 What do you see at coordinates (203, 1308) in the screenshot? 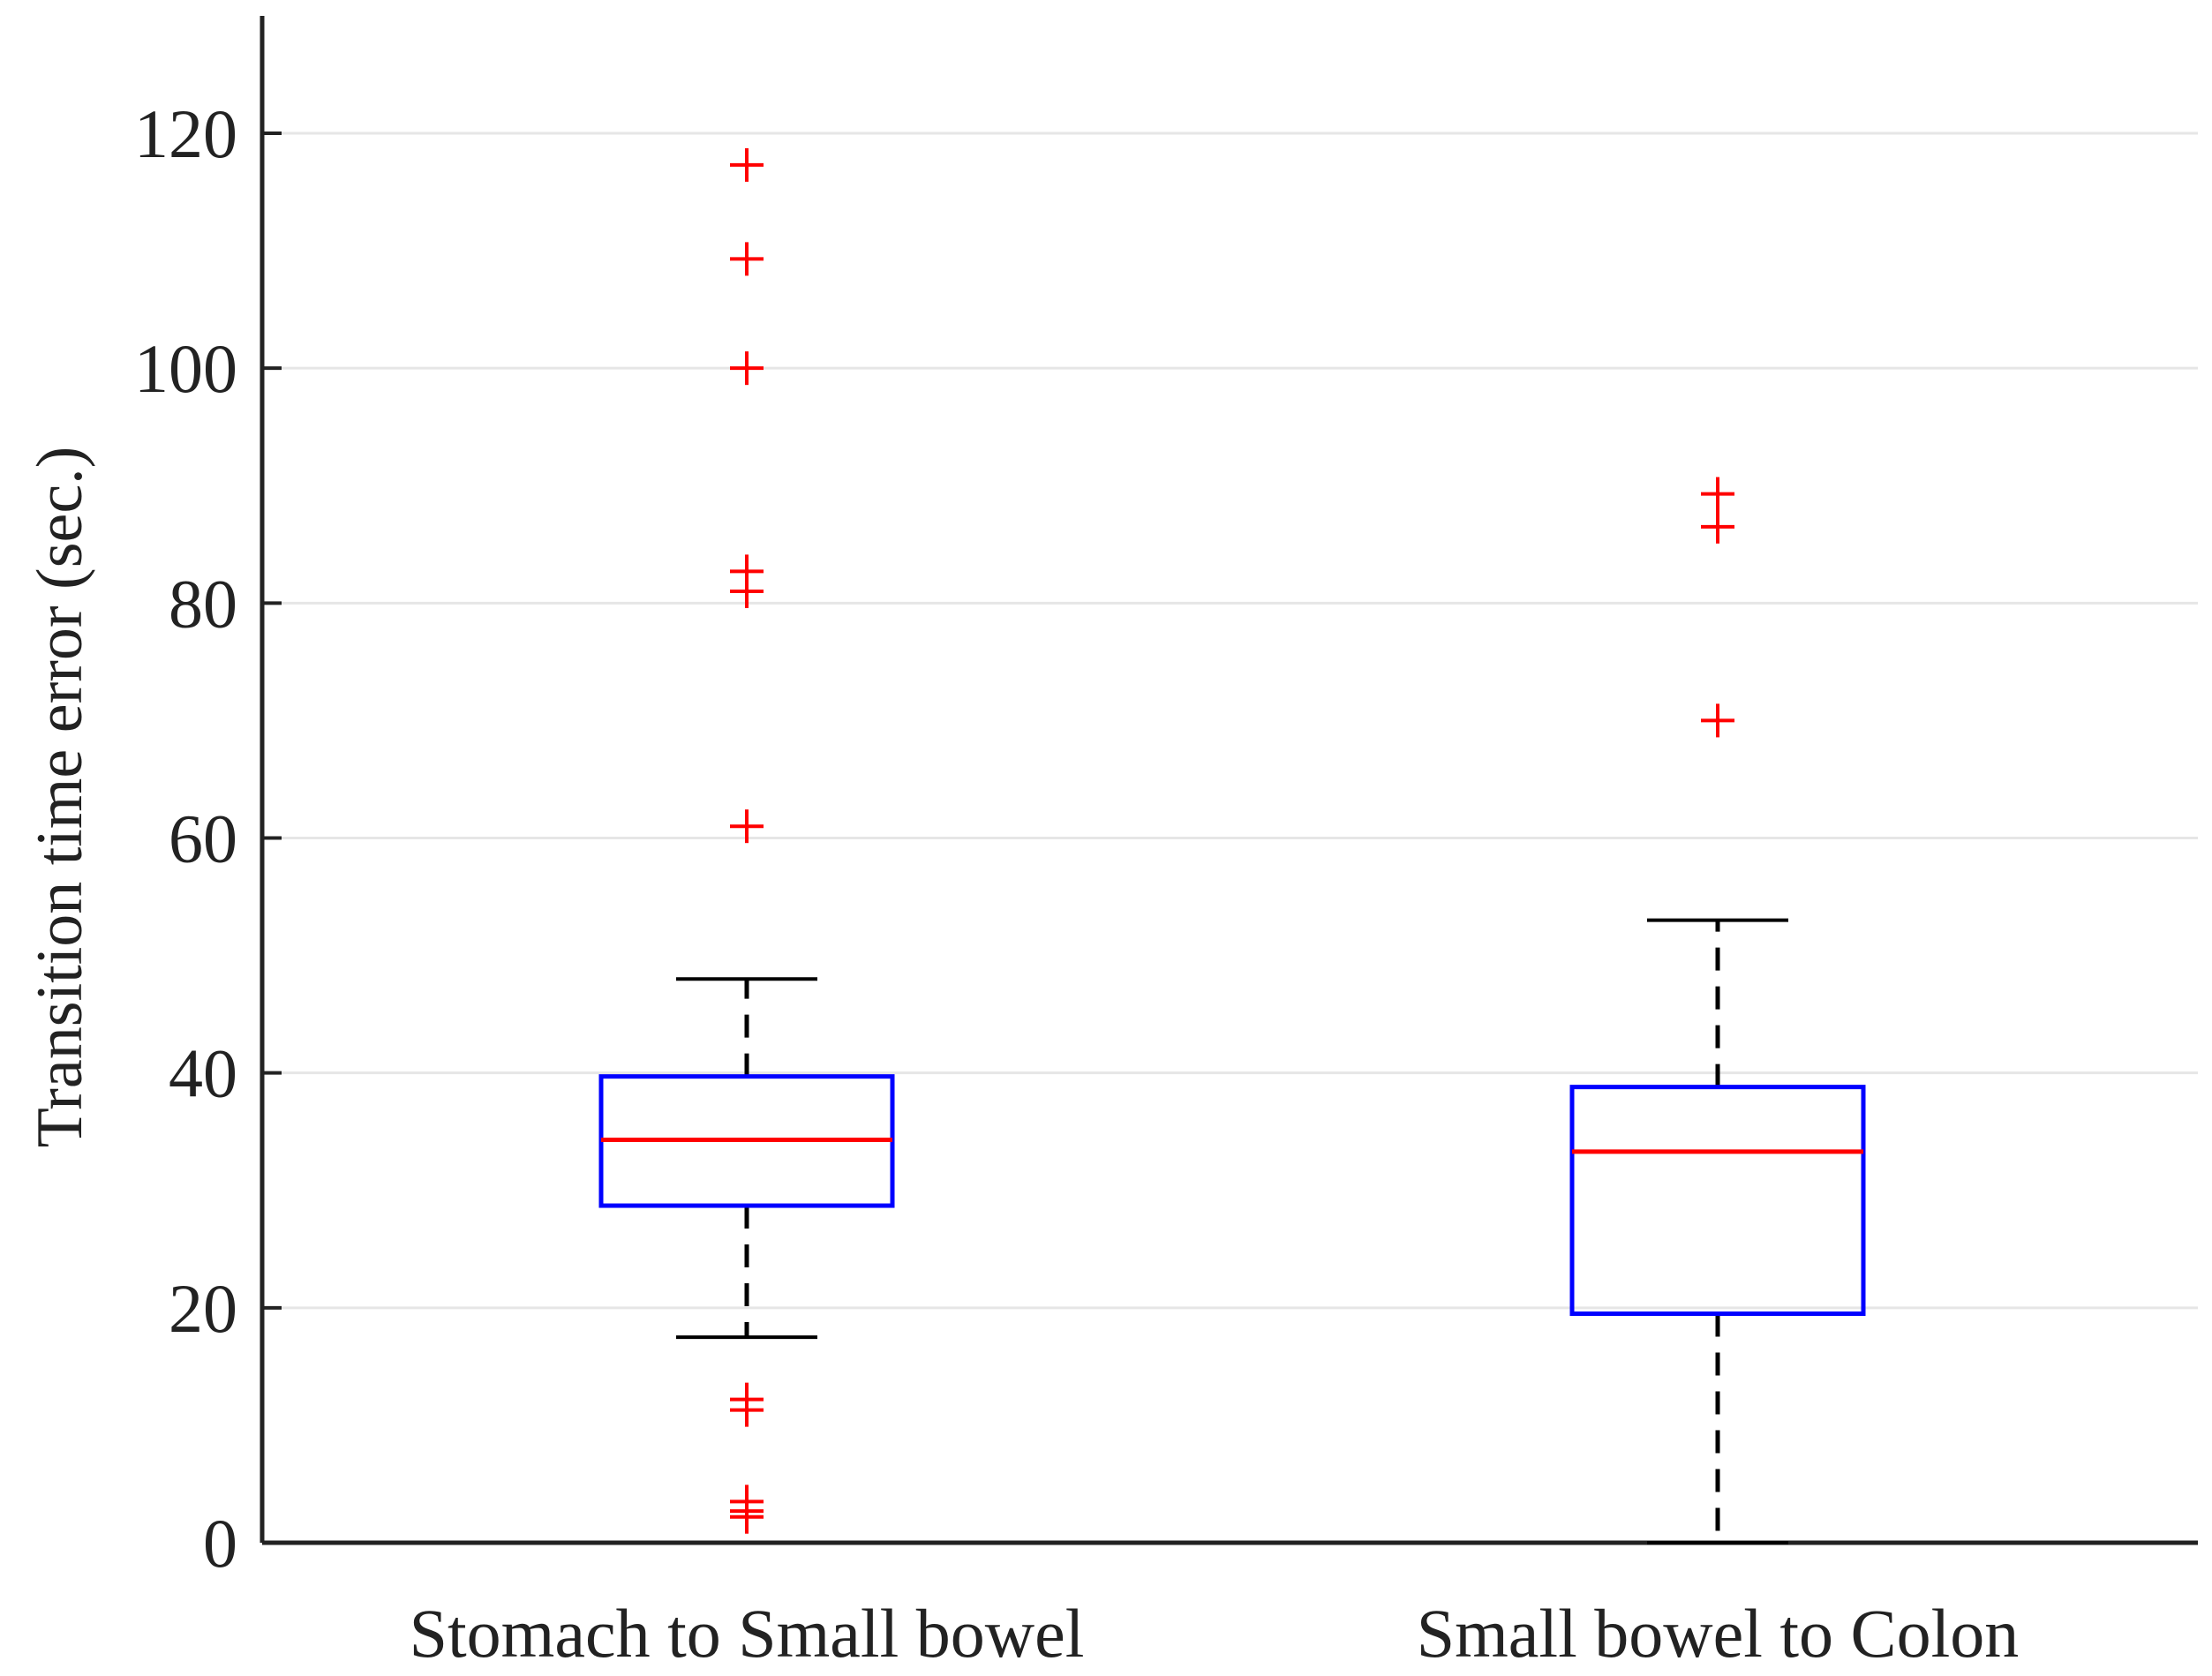
I see `y-tick-label: 20` at bounding box center [203, 1308].